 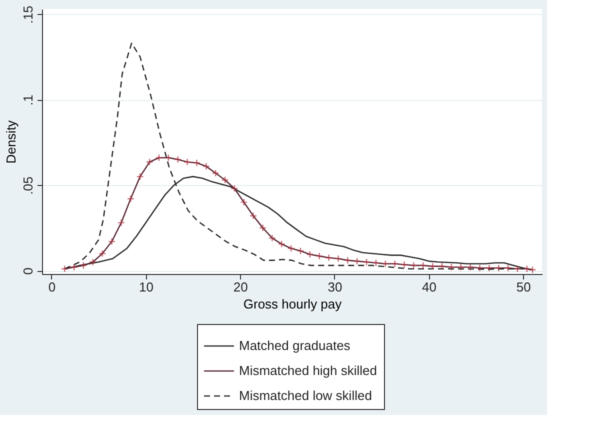 I want to click on y-tick-label: .15, so click(x=28, y=15).